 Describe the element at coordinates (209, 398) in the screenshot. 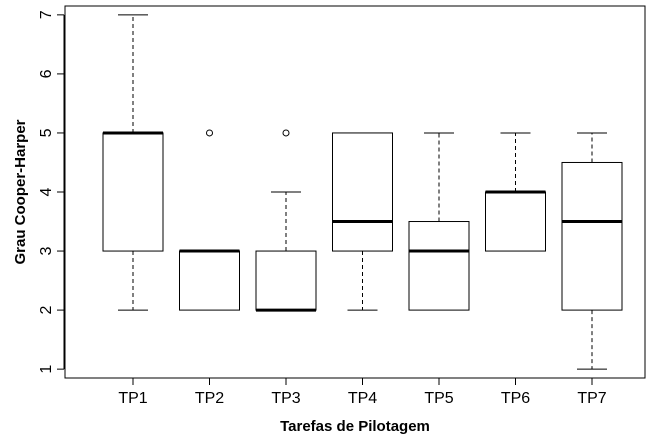

I see `x-tick-label: TP2` at that location.